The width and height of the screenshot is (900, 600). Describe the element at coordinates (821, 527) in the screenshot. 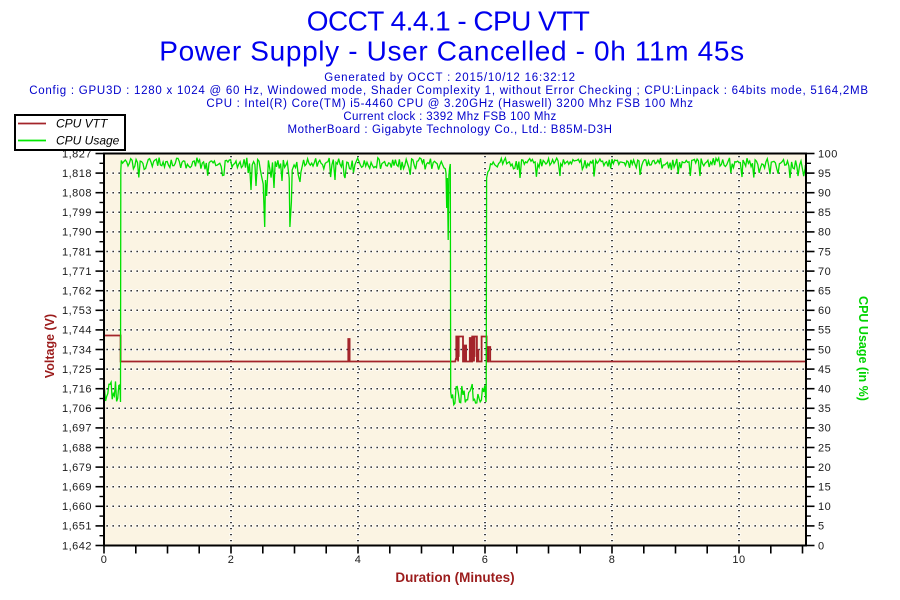

I see `svg-text: 5` at that location.